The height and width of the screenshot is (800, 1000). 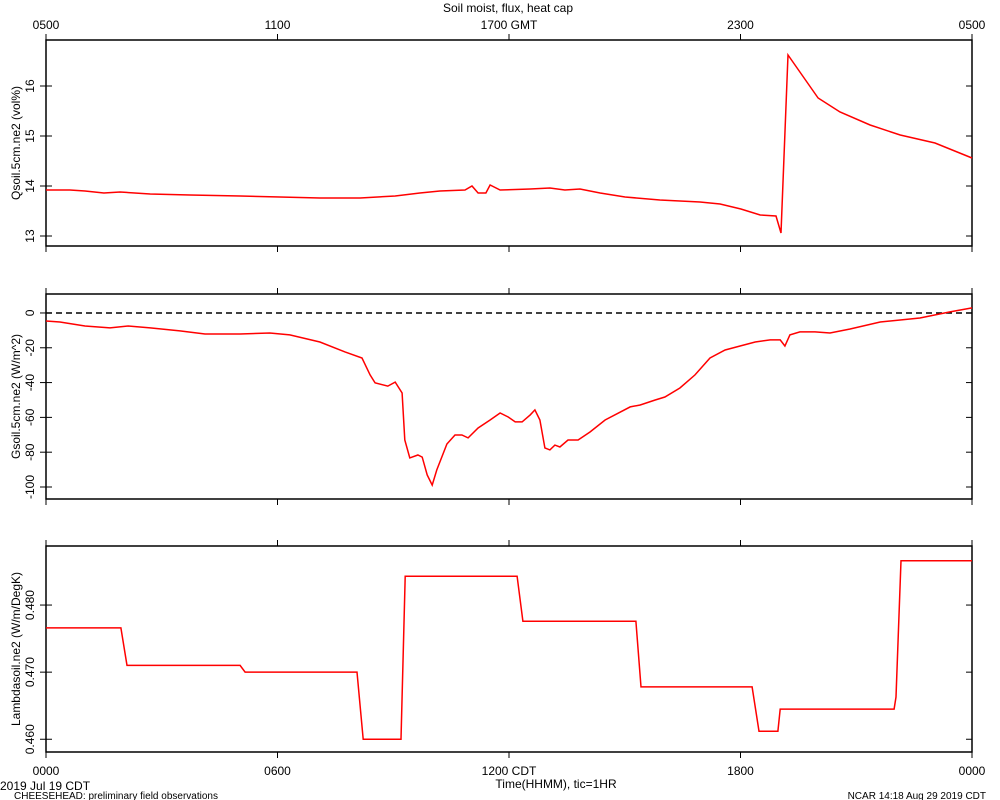 What do you see at coordinates (30, 348) in the screenshot?
I see `y-tick-label: -20` at bounding box center [30, 348].